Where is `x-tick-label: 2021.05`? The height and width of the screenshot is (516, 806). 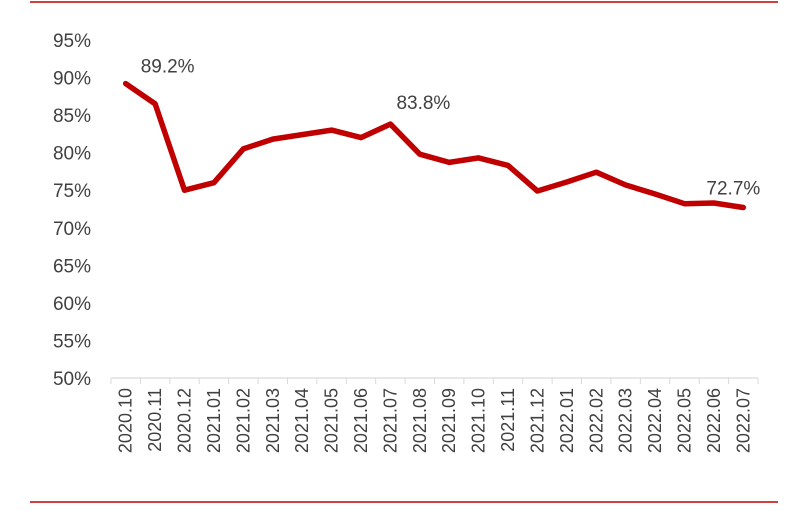 x-tick-label: 2021.05 is located at coordinates (332, 420).